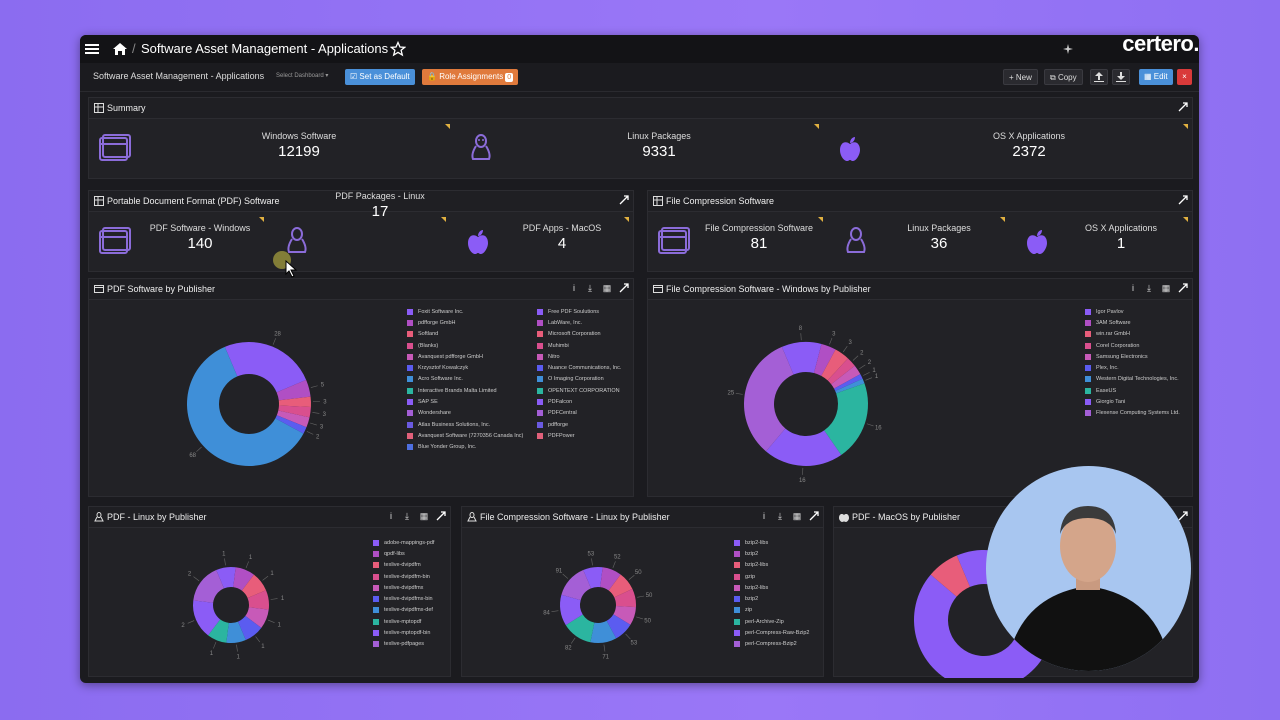 This screenshot has height=720, width=1280. Describe the element at coordinates (1142, 413) in the screenshot. I see `legend-item: Flexense Computing Systems Ltd.` at that location.